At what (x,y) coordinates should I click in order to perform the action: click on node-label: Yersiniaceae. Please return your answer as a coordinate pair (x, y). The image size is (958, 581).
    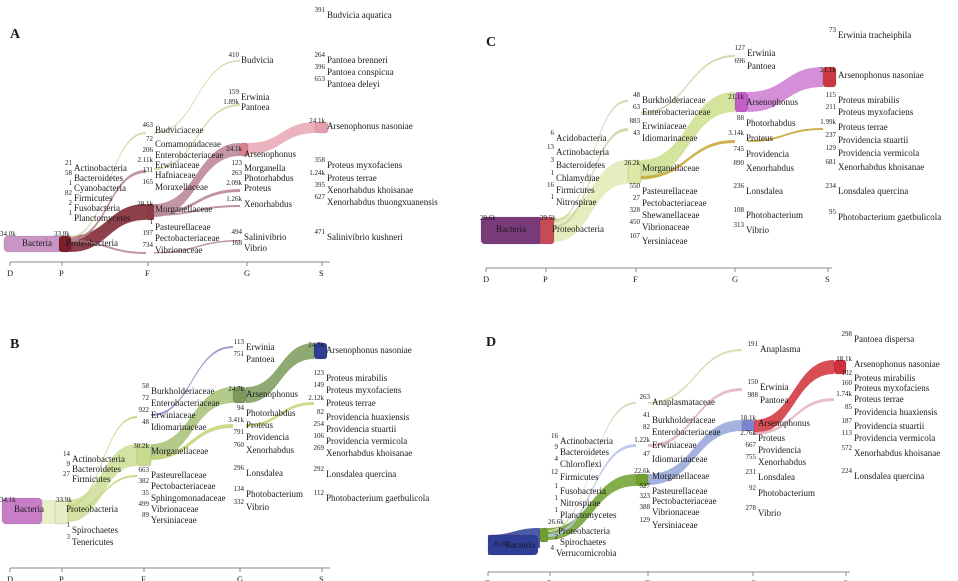
    Looking at the image, I should click on (665, 241).